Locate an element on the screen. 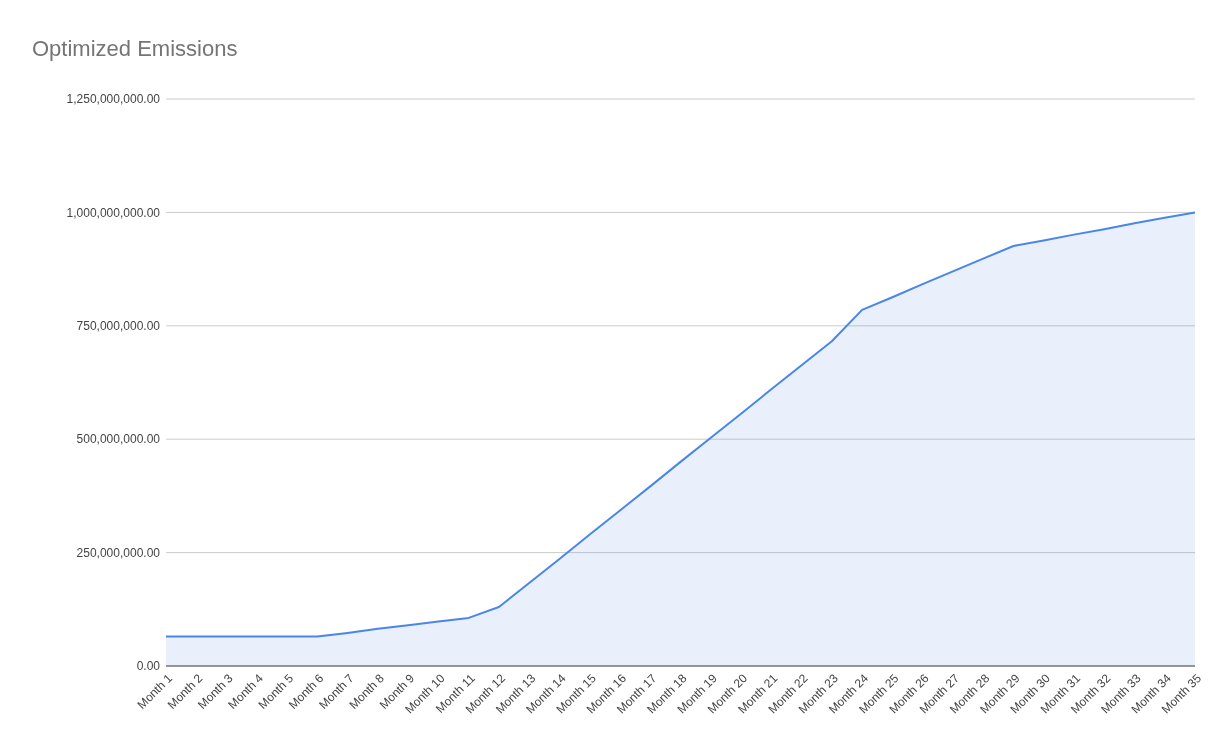 The width and height of the screenshot is (1211, 749). chart-title: Optimized Emissions is located at coordinates (135, 48).